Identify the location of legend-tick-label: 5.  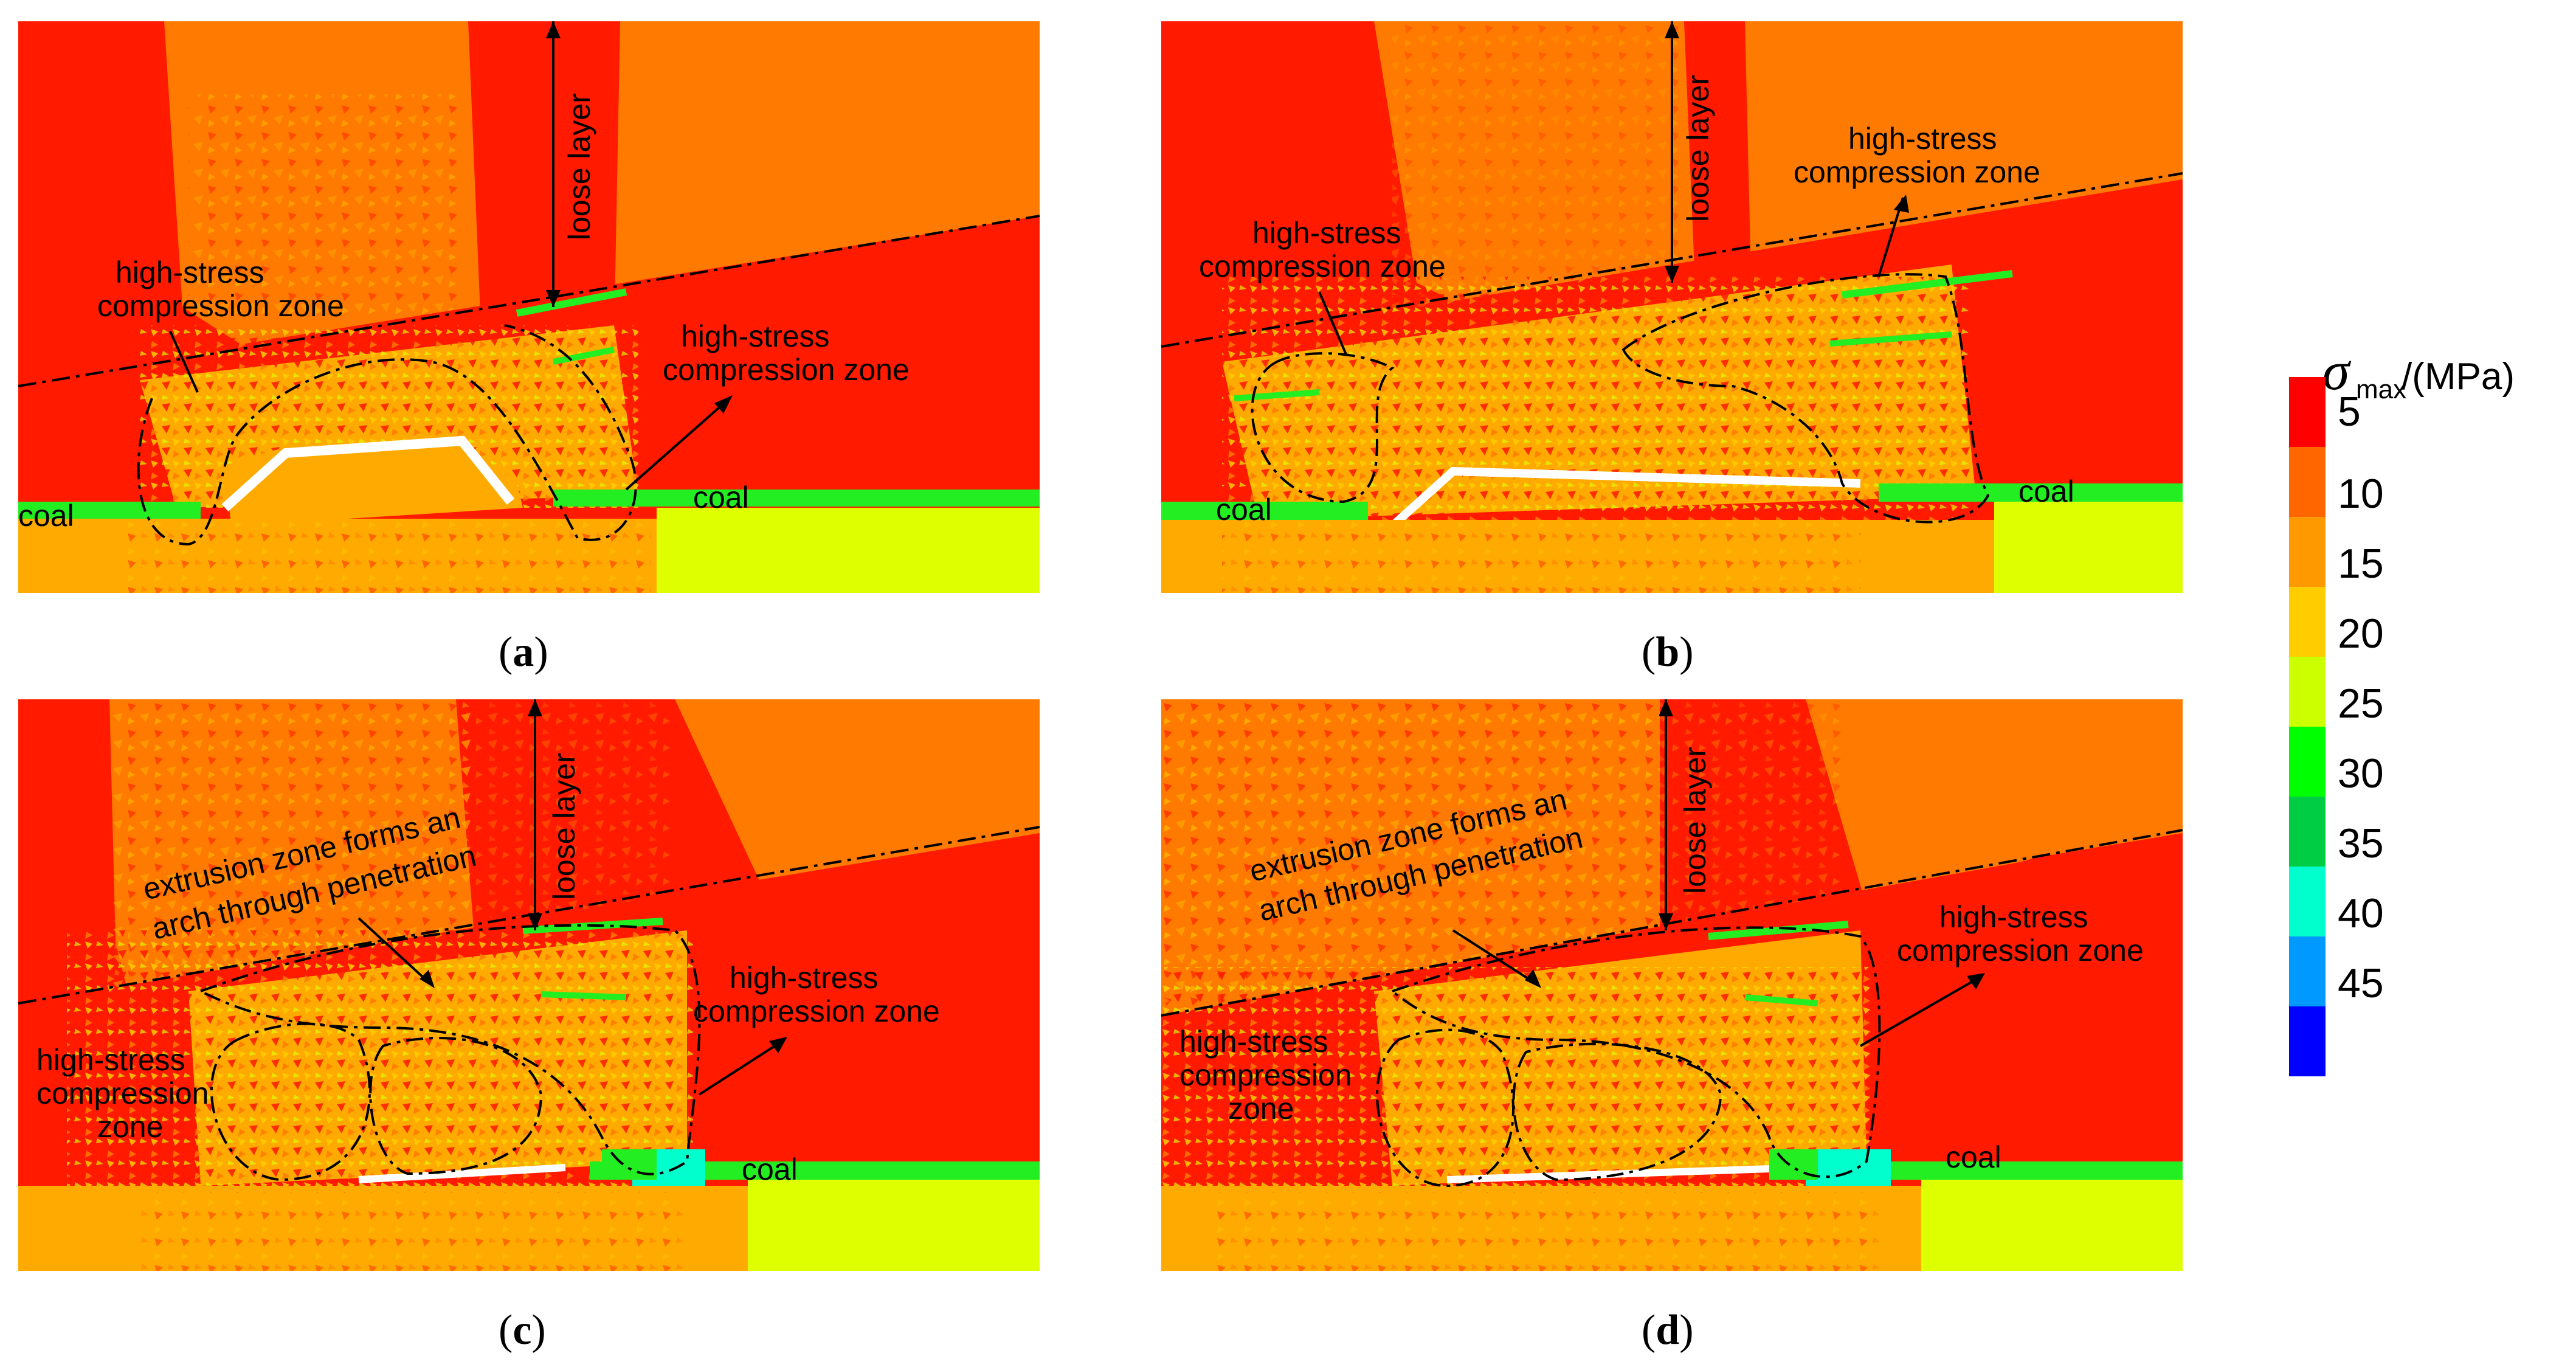
(2349, 412).